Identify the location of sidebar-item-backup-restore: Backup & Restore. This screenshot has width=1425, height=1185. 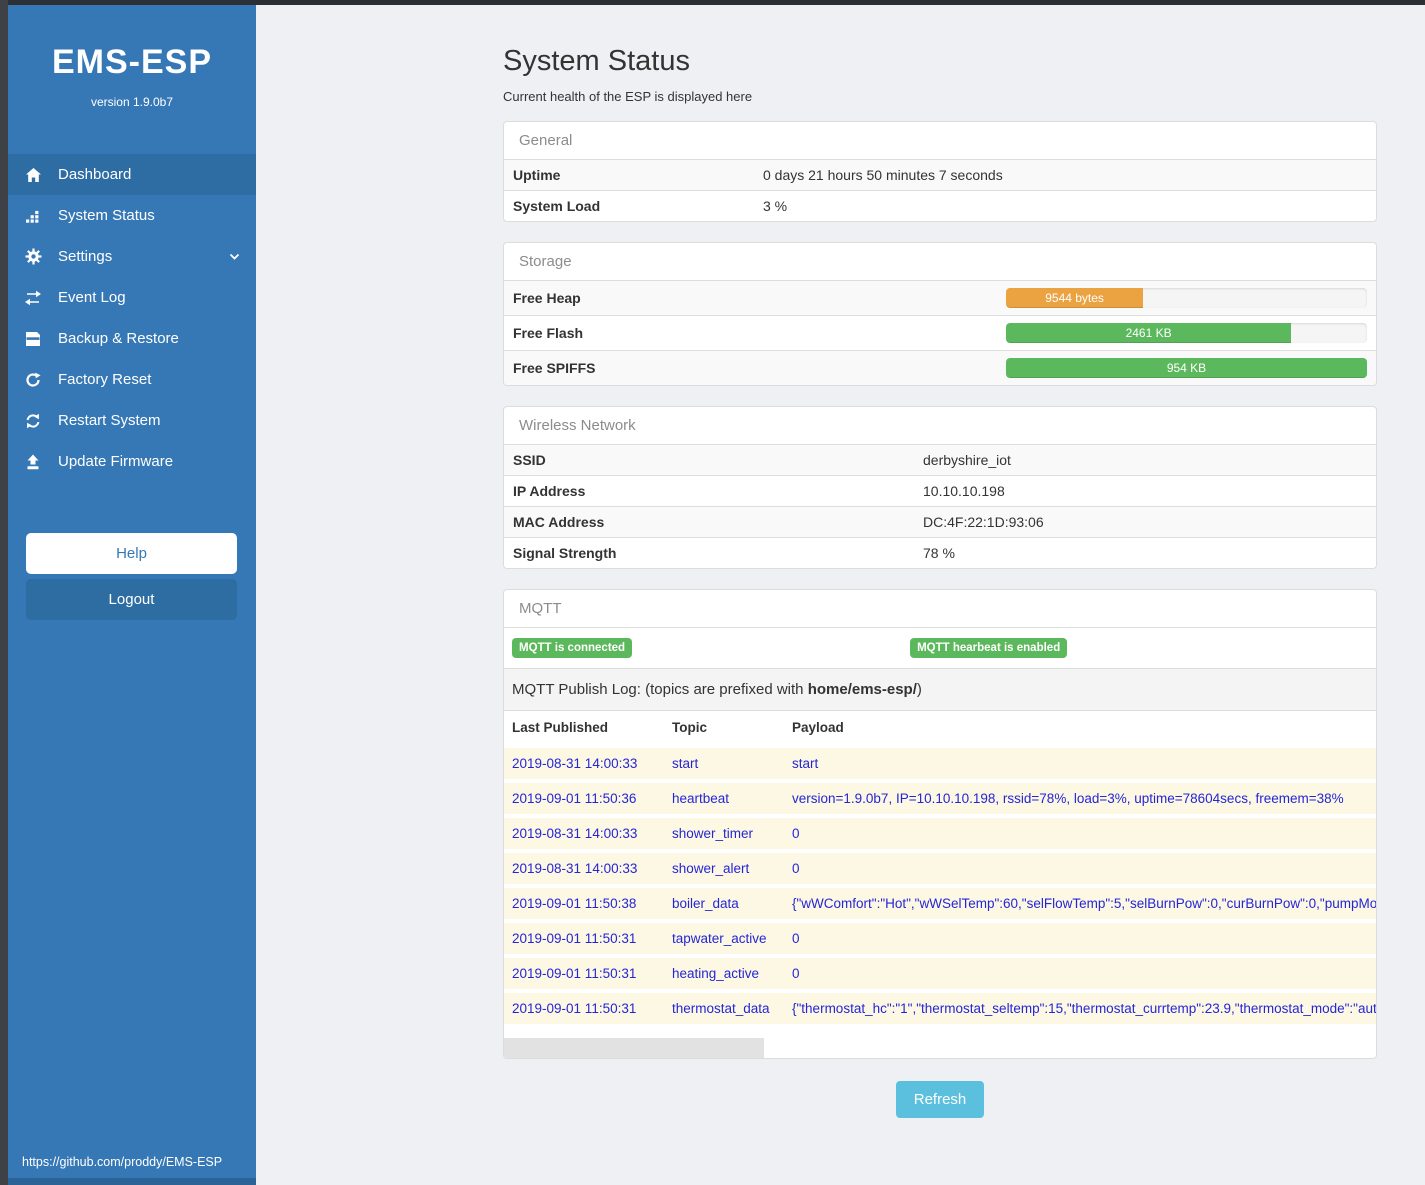
(132, 338).